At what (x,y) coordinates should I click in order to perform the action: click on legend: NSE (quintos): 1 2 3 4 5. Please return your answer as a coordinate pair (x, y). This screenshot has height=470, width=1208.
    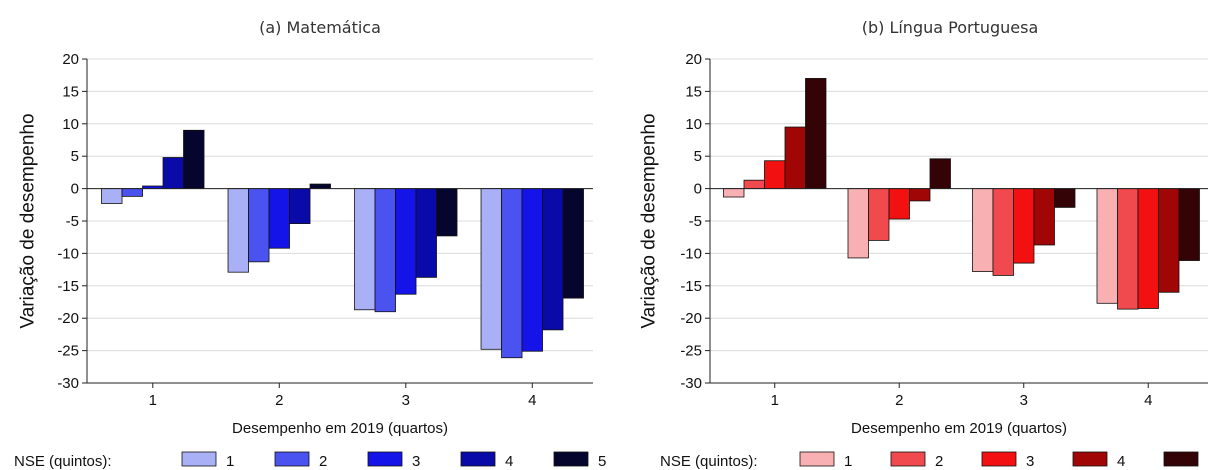
    Looking at the image, I should click on (310, 460).